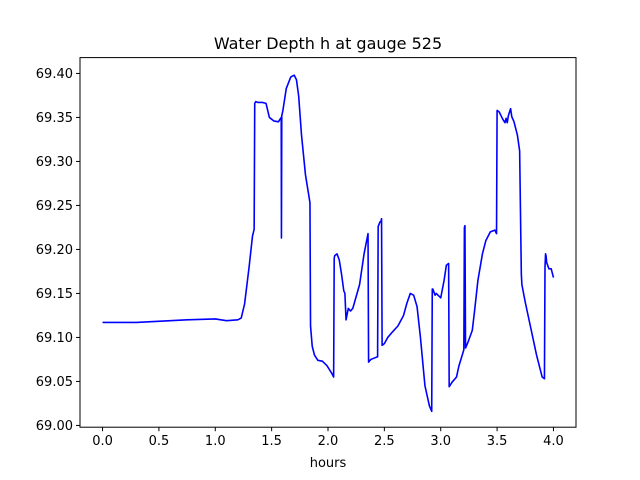 Image resolution: width=640 pixels, height=480 pixels. Describe the element at coordinates (54, 250) in the screenshot. I see `y-tick-label: 69.20` at that location.